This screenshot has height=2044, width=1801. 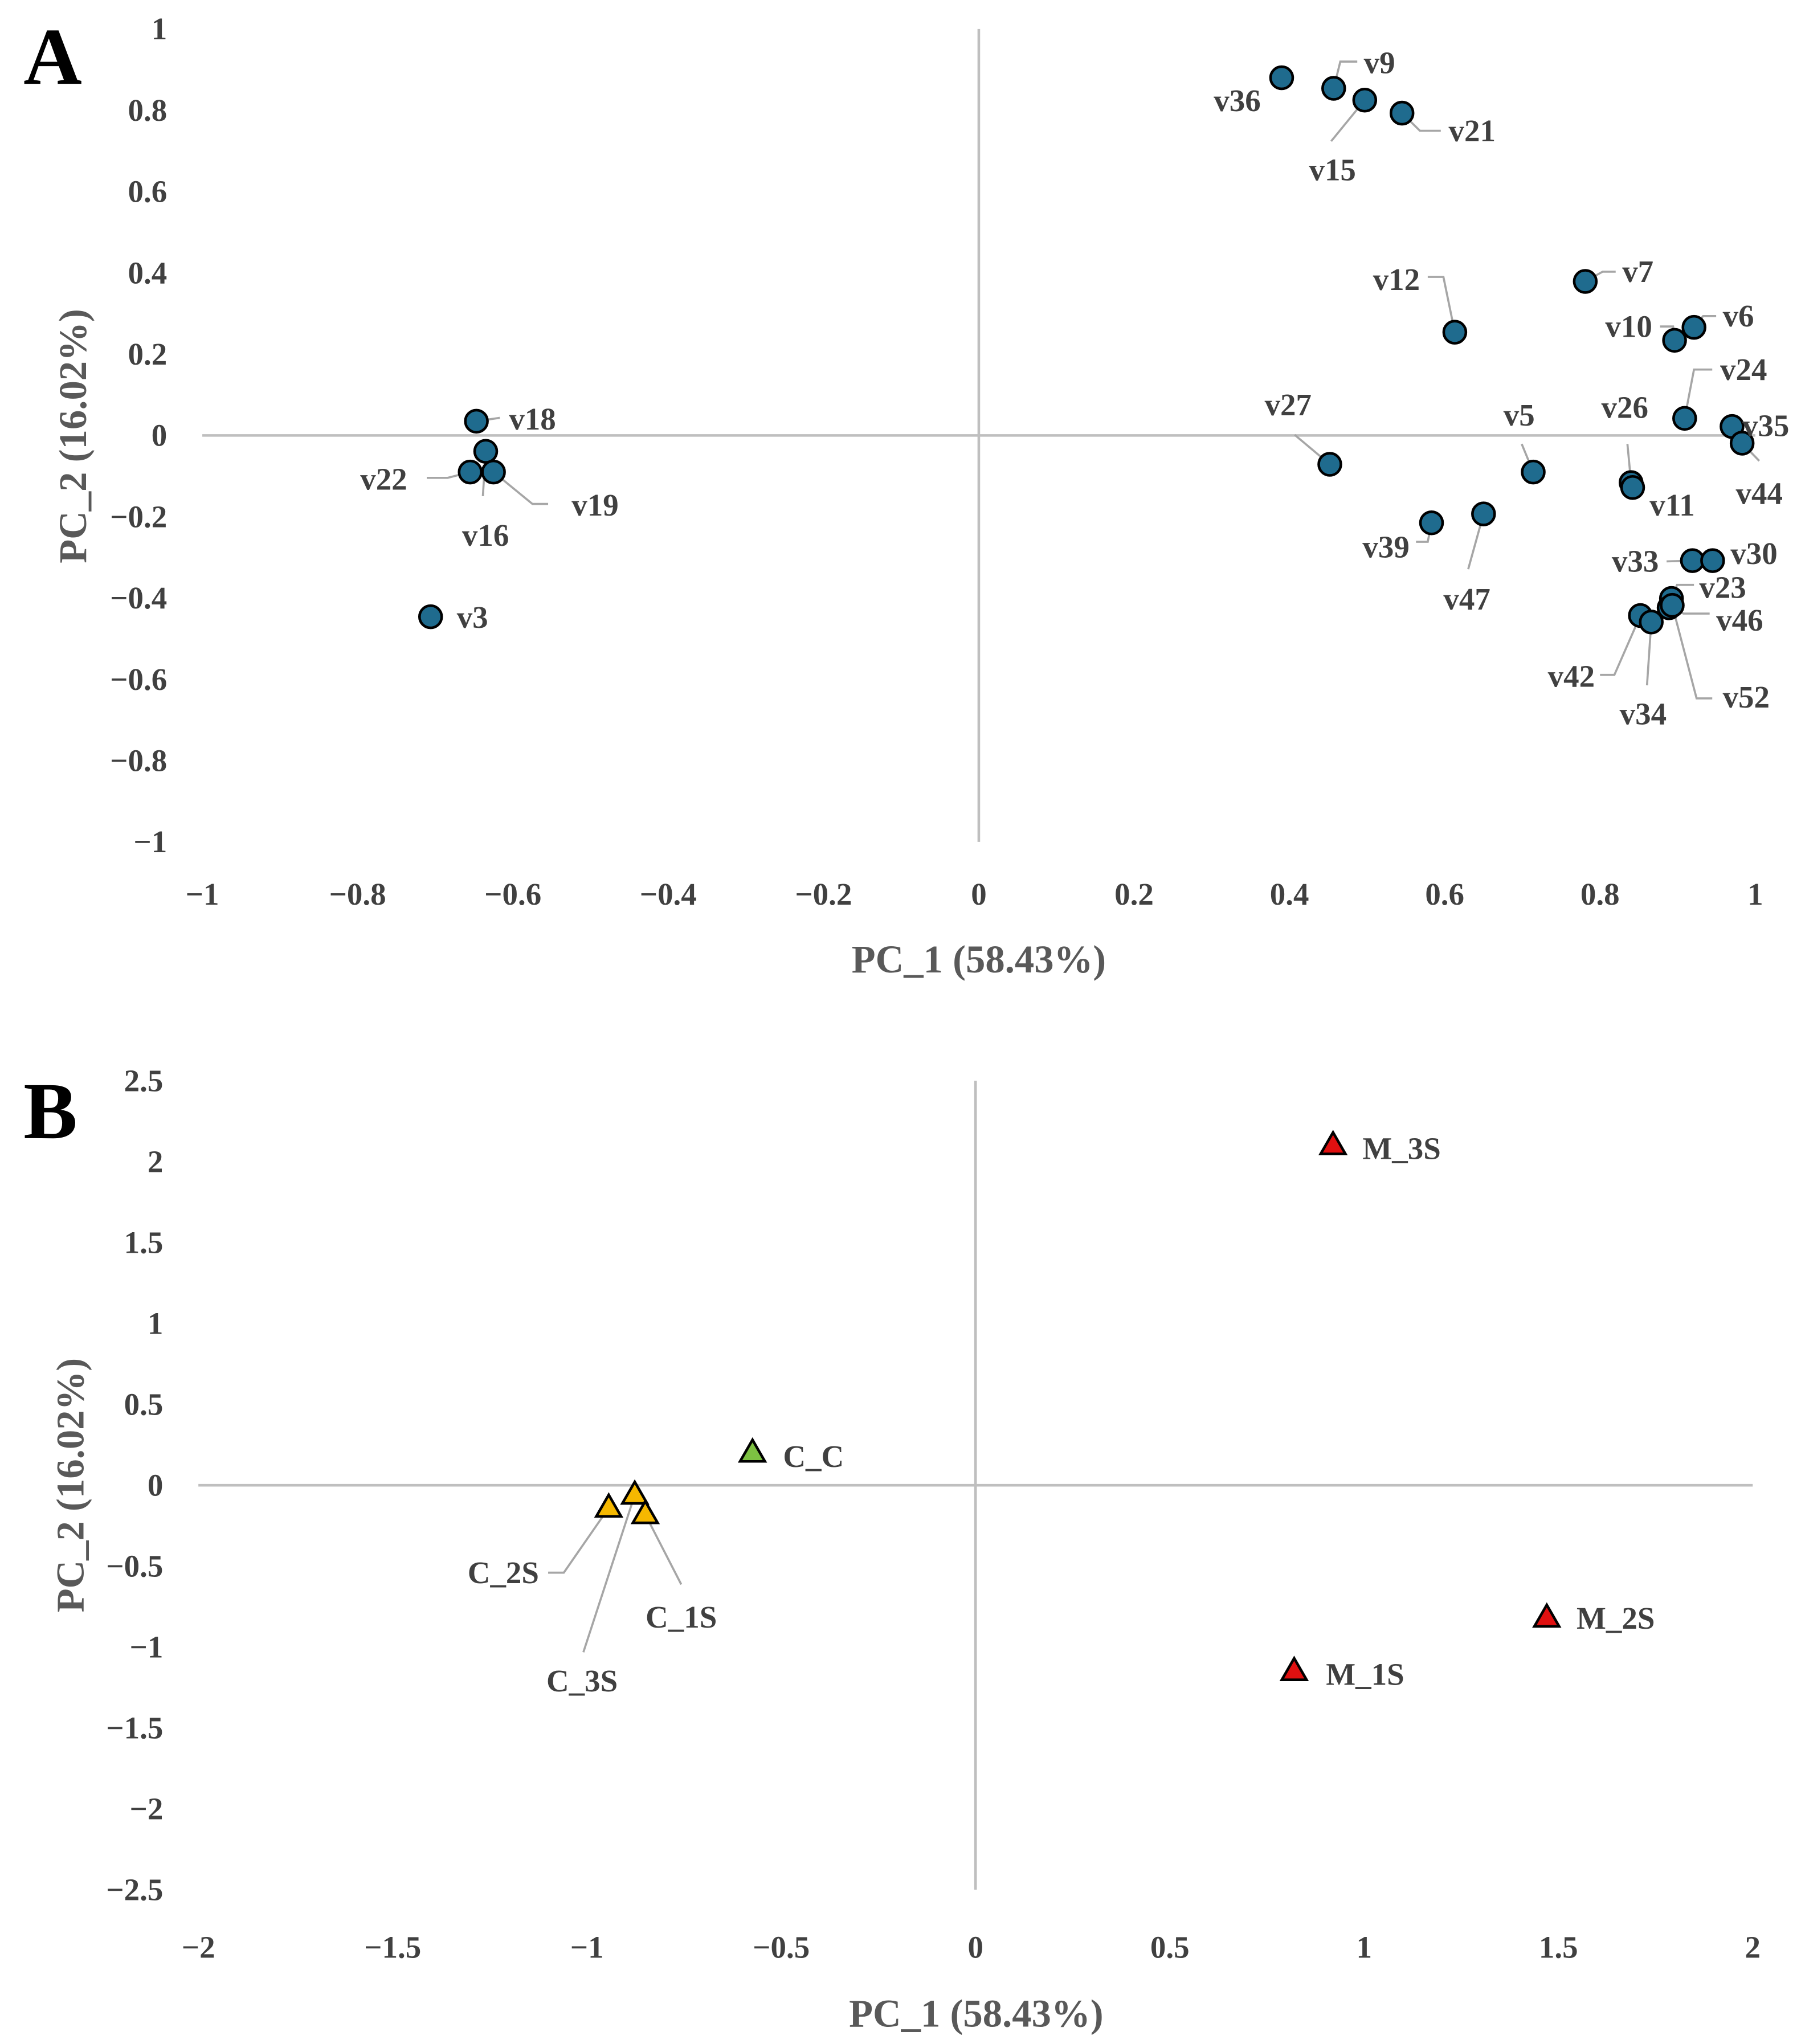 What do you see at coordinates (50, 1111) in the screenshot?
I see `panel-letter-b: B` at bounding box center [50, 1111].